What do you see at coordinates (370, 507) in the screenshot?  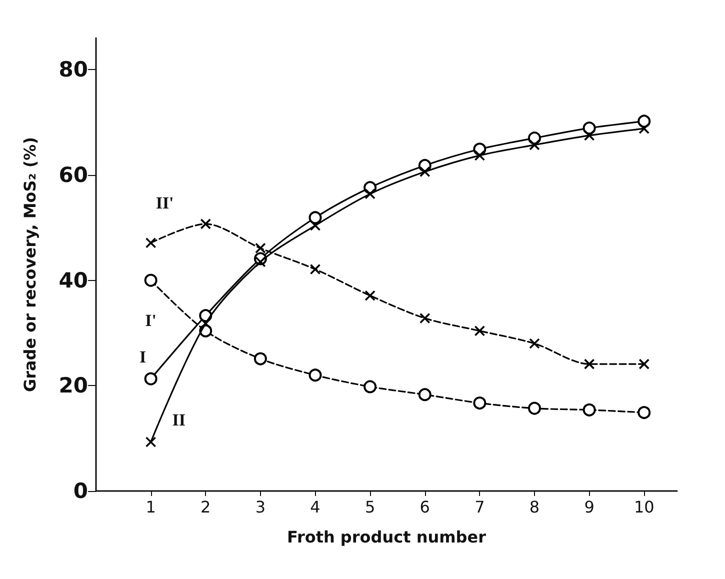 I see `x-tick-label: 5` at bounding box center [370, 507].